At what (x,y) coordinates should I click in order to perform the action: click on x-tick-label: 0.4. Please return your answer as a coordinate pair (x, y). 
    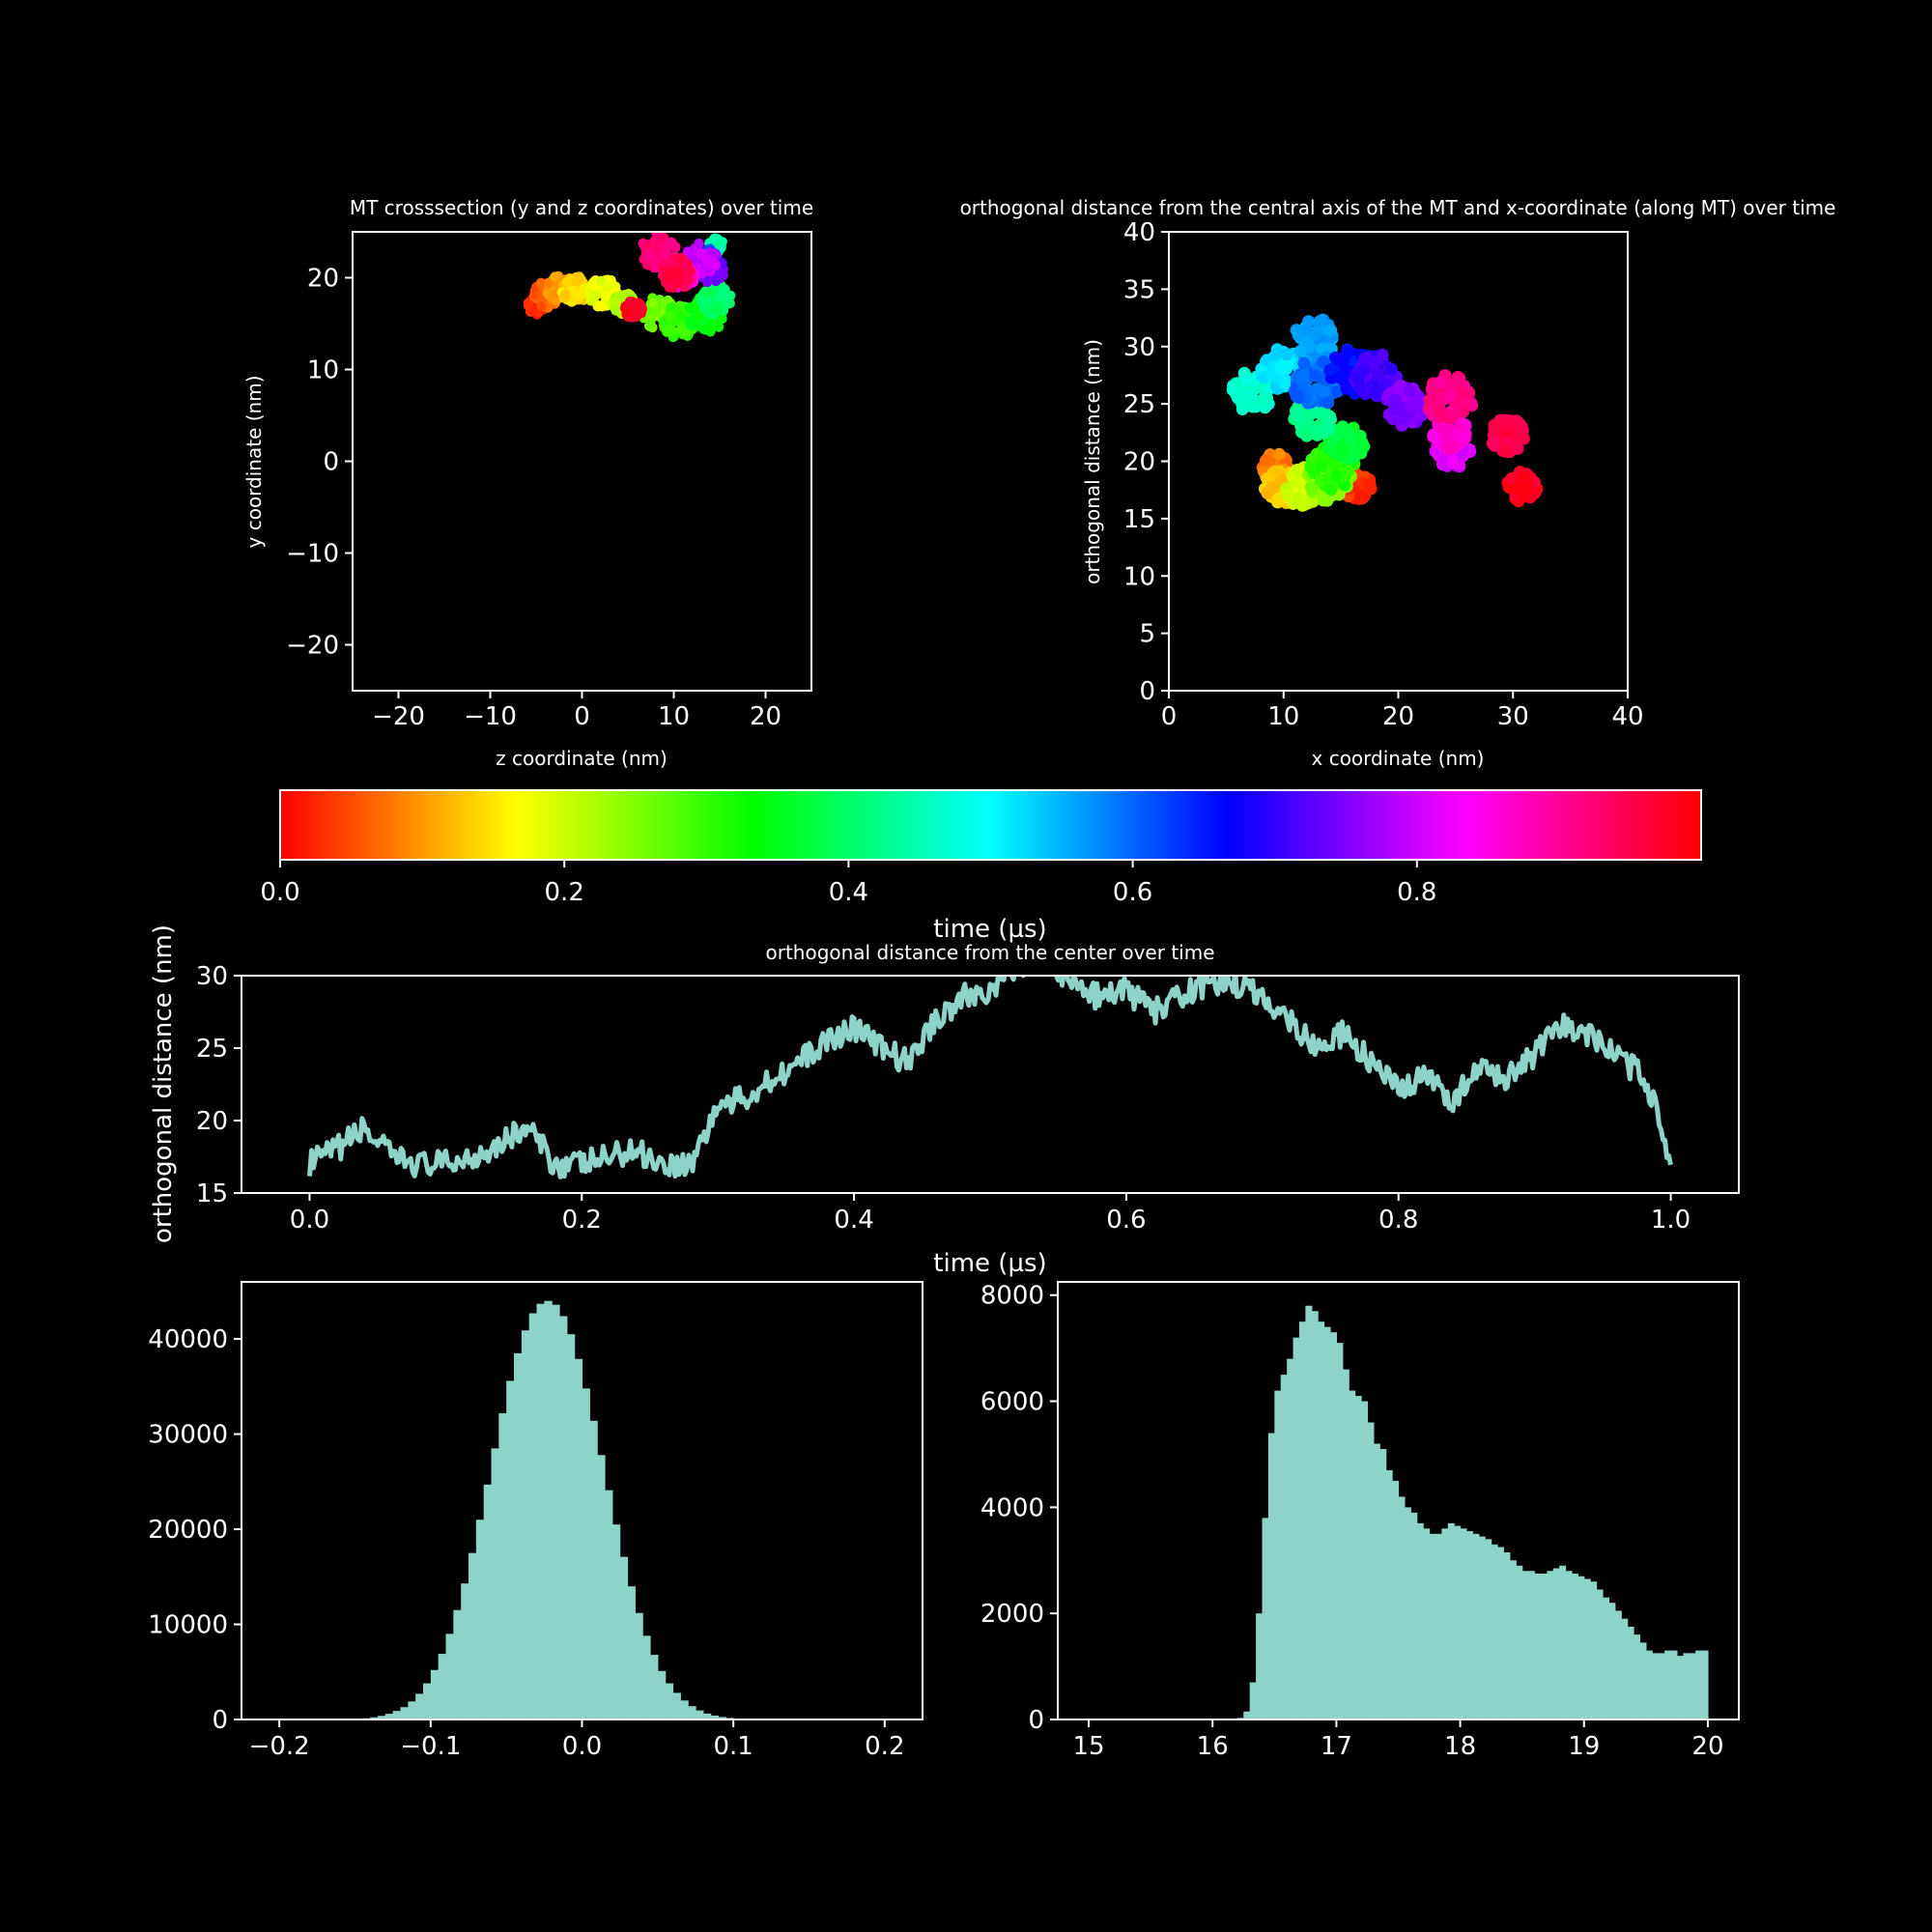
    Looking at the image, I should click on (853, 1220).